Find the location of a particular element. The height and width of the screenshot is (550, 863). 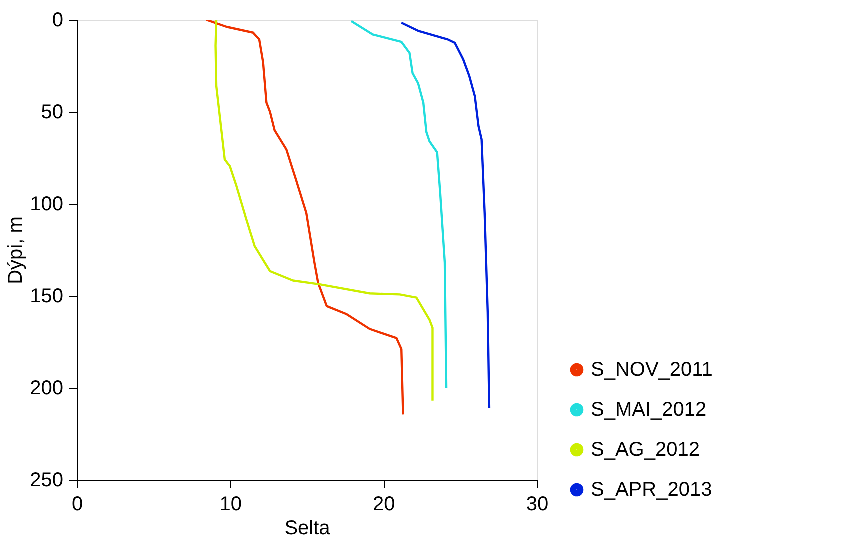

y-tick-label: 150 is located at coordinates (47, 297).